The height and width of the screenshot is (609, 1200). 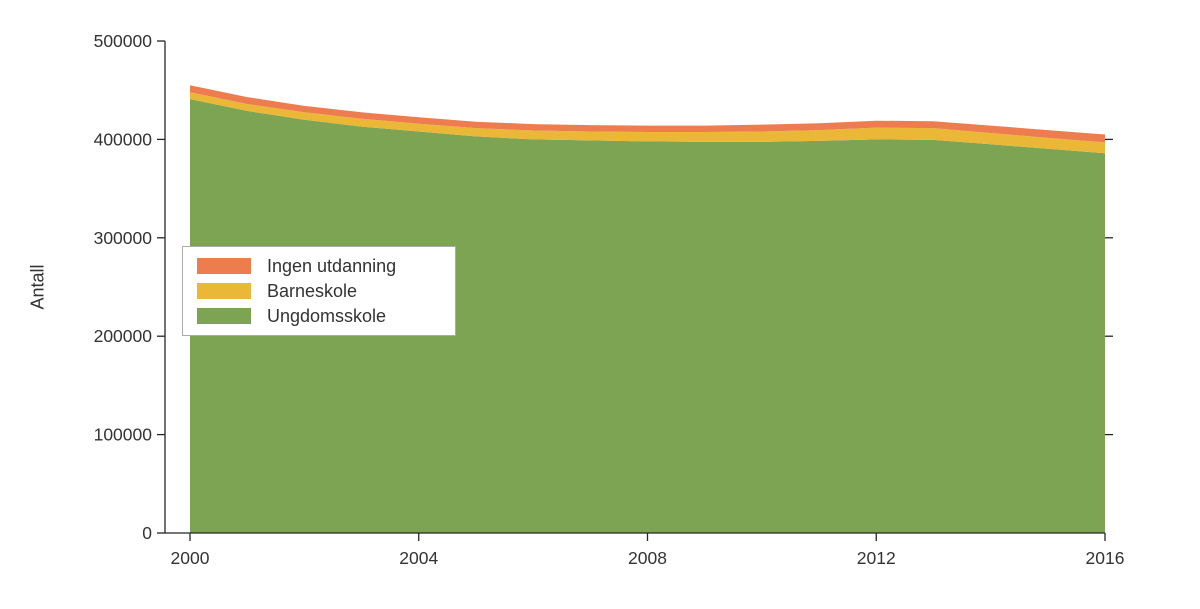 What do you see at coordinates (123, 41) in the screenshot?
I see `y-tick-label: 500000` at bounding box center [123, 41].